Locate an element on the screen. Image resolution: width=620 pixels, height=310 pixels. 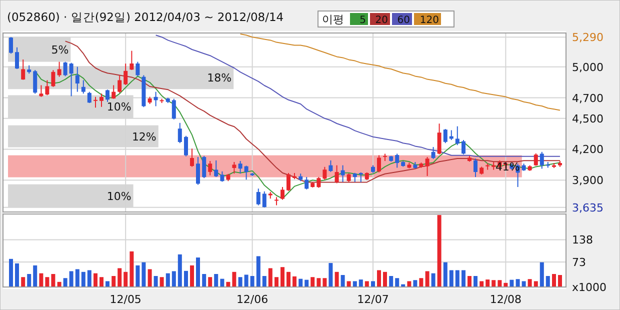
text: 60 is located at coordinates (403, 20).